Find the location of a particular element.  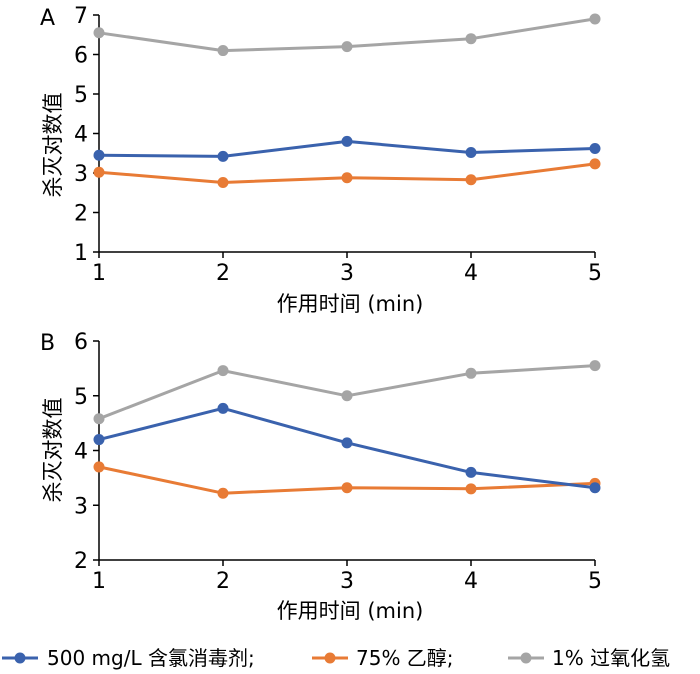

legend-item: 500 mg/L 含氯消毒剂; is located at coordinates (128, 658).